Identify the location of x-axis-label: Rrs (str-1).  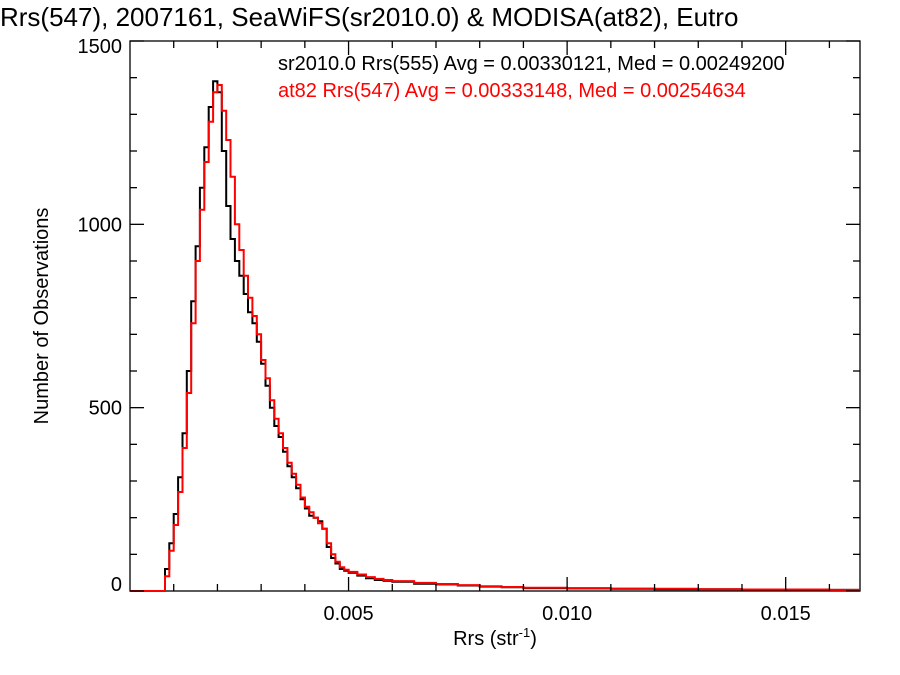
(495, 637).